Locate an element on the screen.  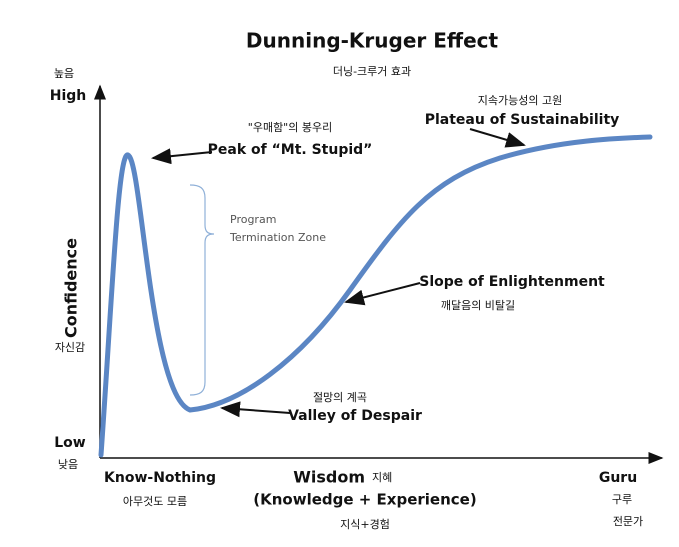
zone-bracket is located at coordinates (202, 290).